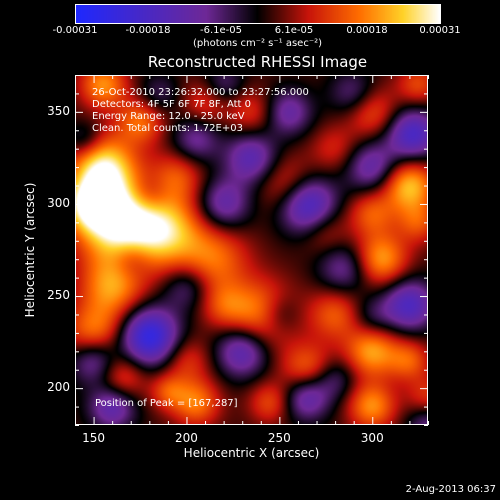  What do you see at coordinates (94, 438) in the screenshot?
I see `x-tick-label: 150` at bounding box center [94, 438].